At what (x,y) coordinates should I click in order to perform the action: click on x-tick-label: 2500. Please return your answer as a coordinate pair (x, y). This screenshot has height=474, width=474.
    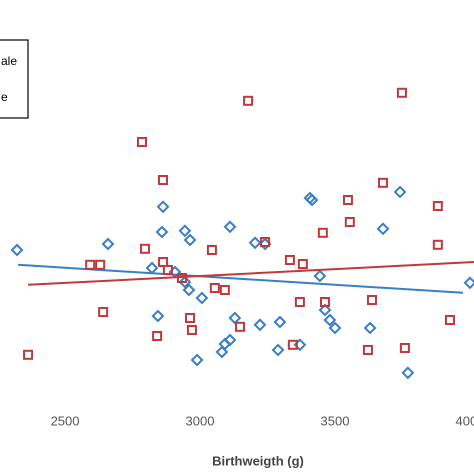
    Looking at the image, I should click on (65, 420).